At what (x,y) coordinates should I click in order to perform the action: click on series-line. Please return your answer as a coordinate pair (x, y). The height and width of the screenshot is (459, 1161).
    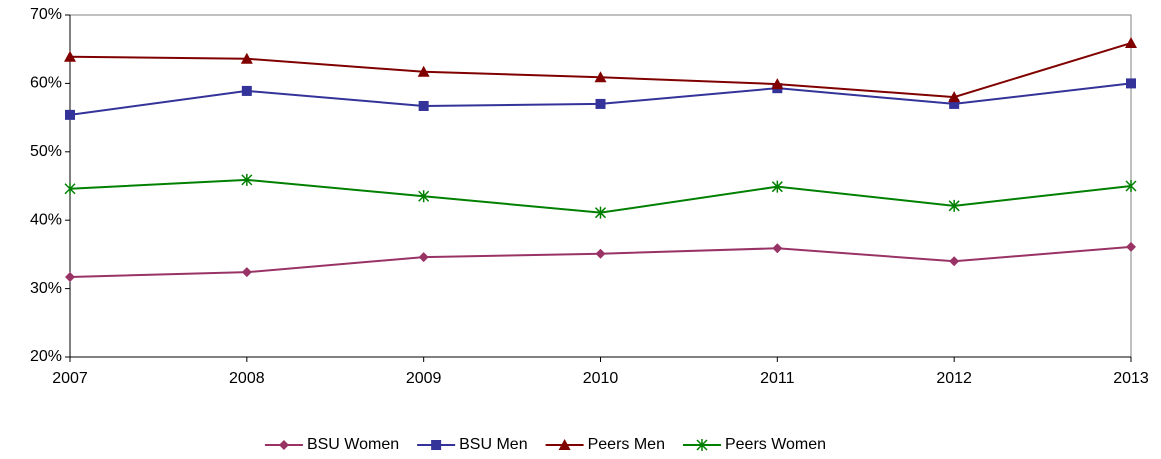
    Looking at the image, I should click on (600, 70).